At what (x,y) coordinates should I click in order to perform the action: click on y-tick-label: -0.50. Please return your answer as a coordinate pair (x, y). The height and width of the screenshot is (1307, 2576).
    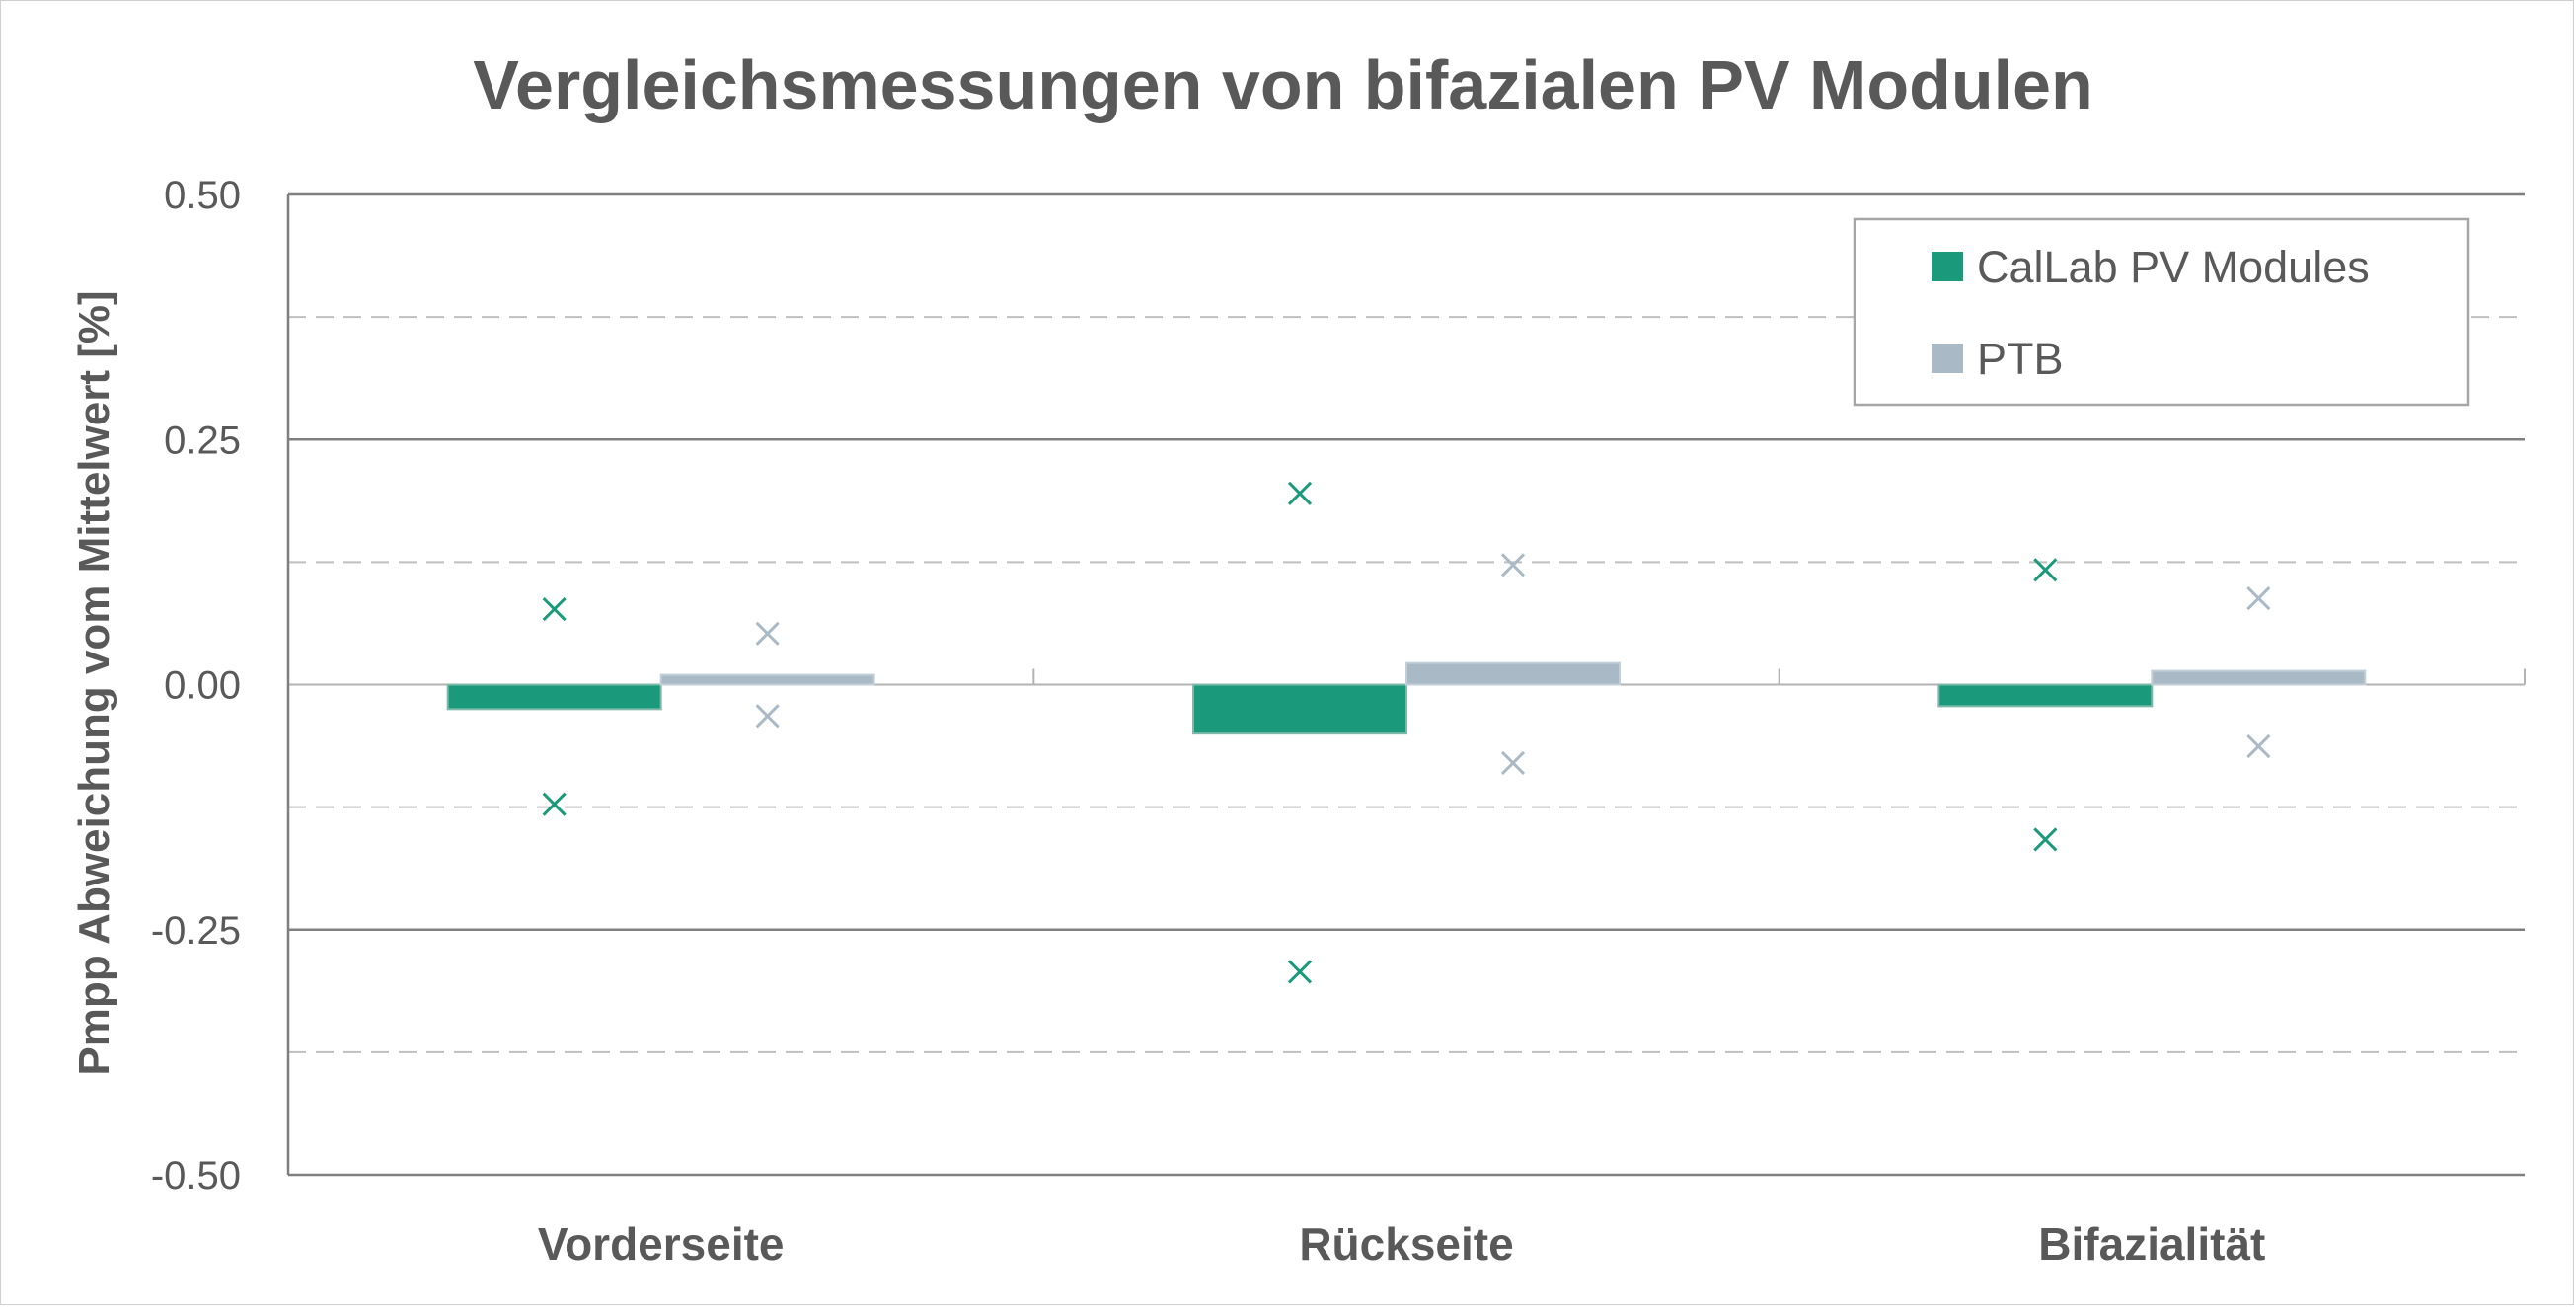
    Looking at the image, I should click on (196, 1175).